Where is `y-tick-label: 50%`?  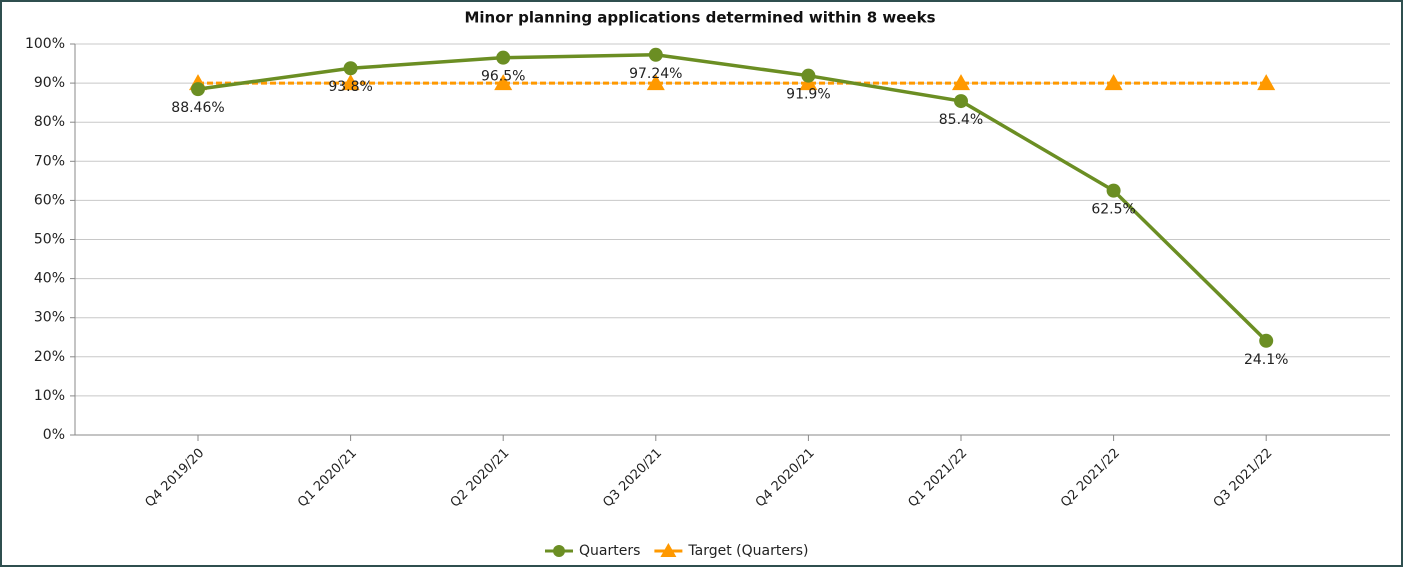 y-tick-label: 50% is located at coordinates (49, 240).